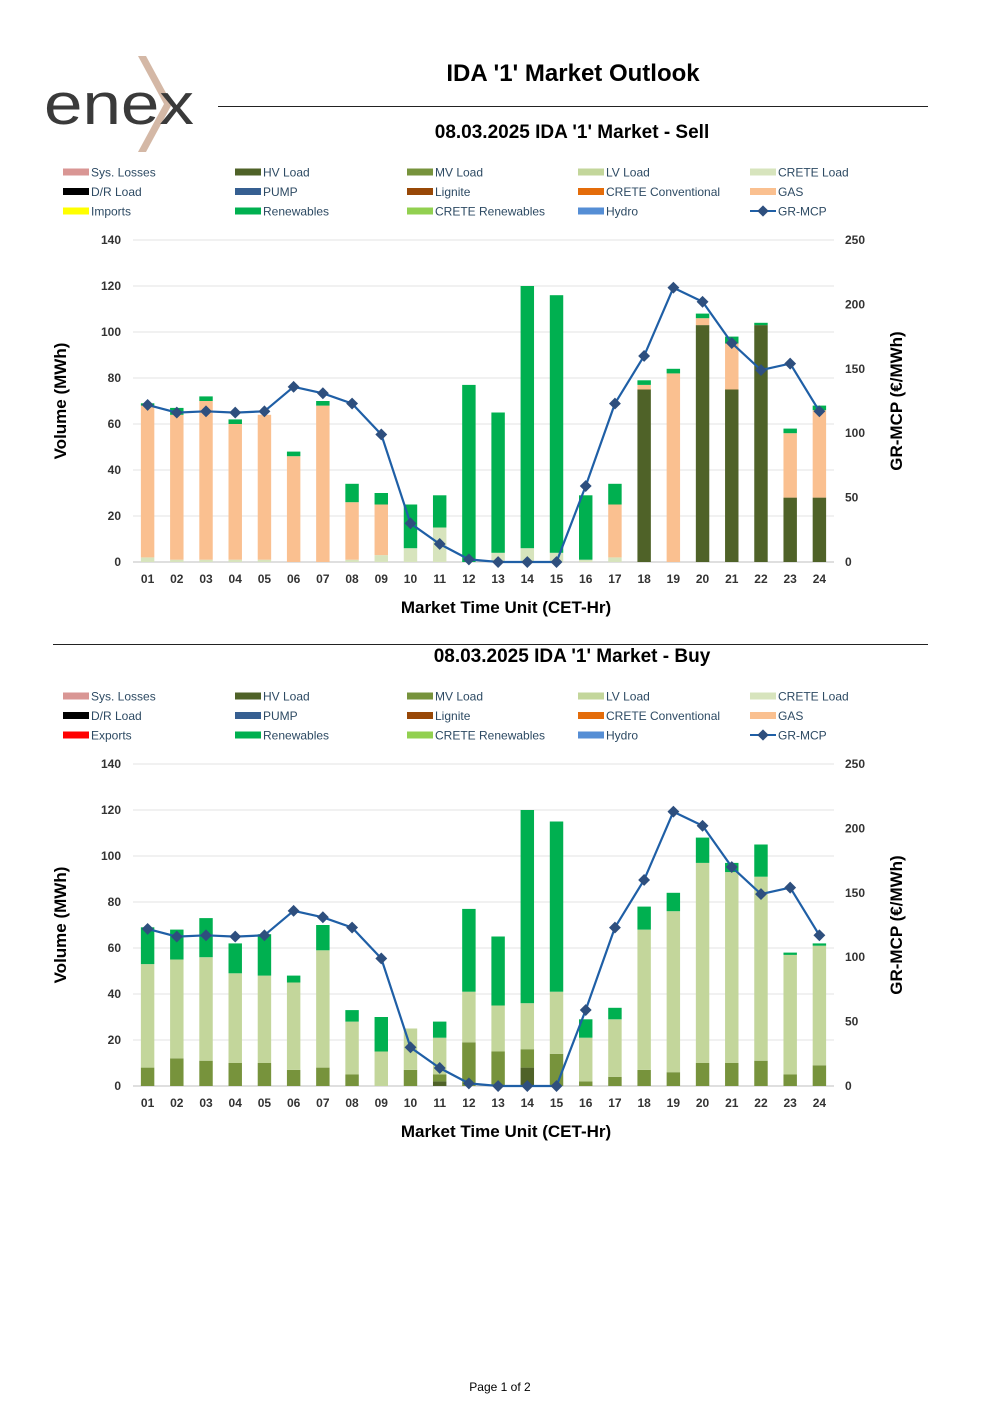  What do you see at coordinates (674, 1103) in the screenshot?
I see `buy-x-tick-label: 19` at bounding box center [674, 1103].